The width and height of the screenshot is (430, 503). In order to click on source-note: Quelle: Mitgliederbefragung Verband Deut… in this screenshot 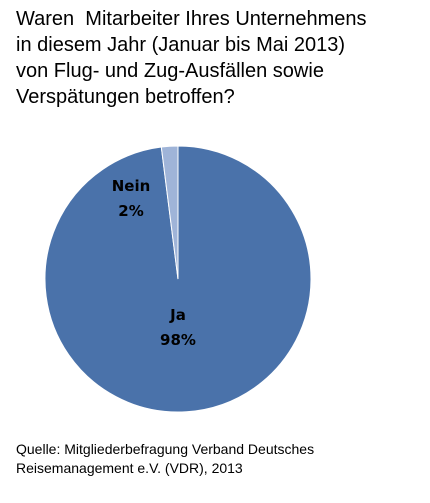, I will do `click(218, 459)`.